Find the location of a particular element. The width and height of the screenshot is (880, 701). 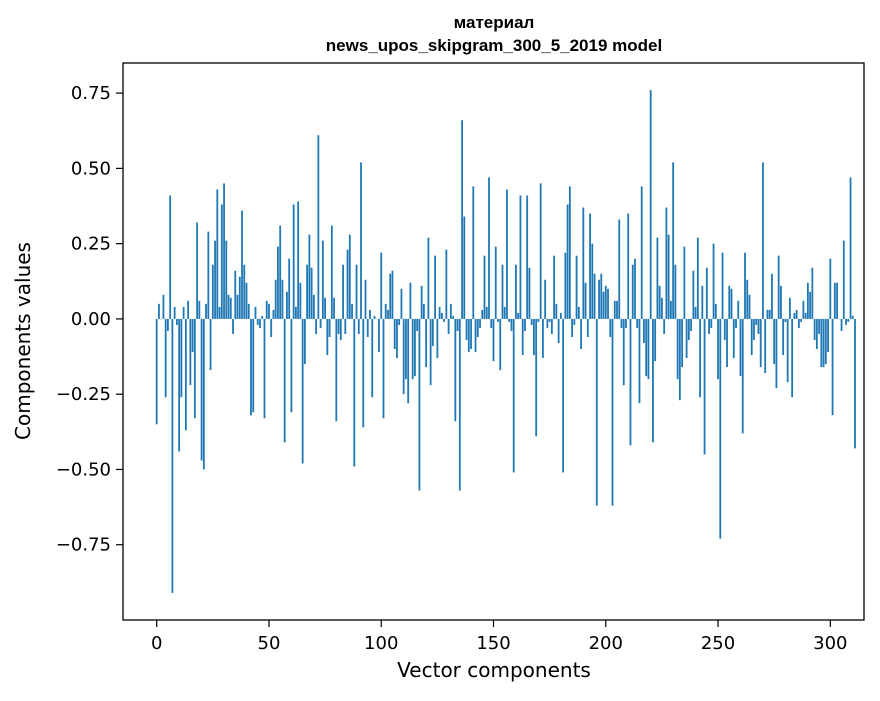

chart-title-line-2: news_upos_skipgram_300_5_2019 model is located at coordinates (494, 45).